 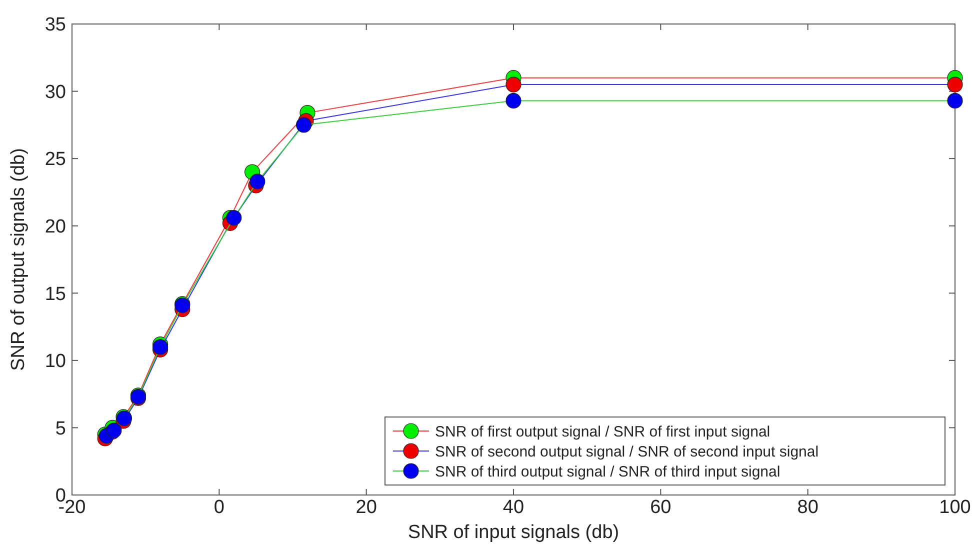 I want to click on y-tick-label: 10, so click(x=55, y=361).